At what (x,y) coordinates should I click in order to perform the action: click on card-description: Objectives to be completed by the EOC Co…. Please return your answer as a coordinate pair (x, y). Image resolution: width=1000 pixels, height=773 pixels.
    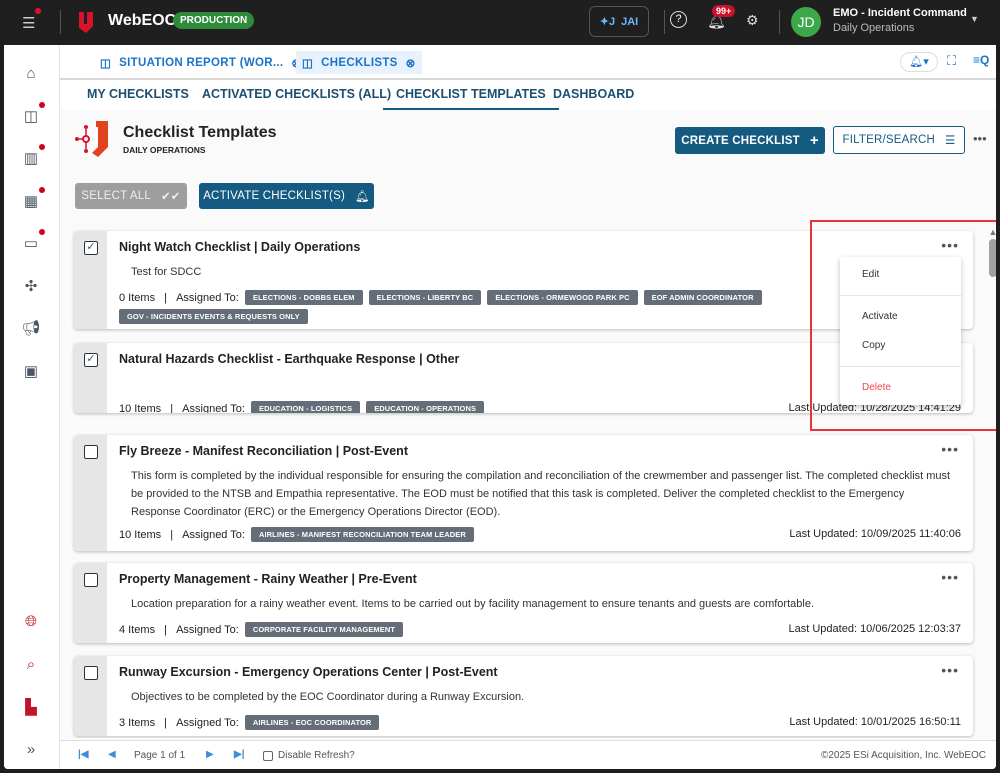
    Looking at the image, I should click on (328, 697).